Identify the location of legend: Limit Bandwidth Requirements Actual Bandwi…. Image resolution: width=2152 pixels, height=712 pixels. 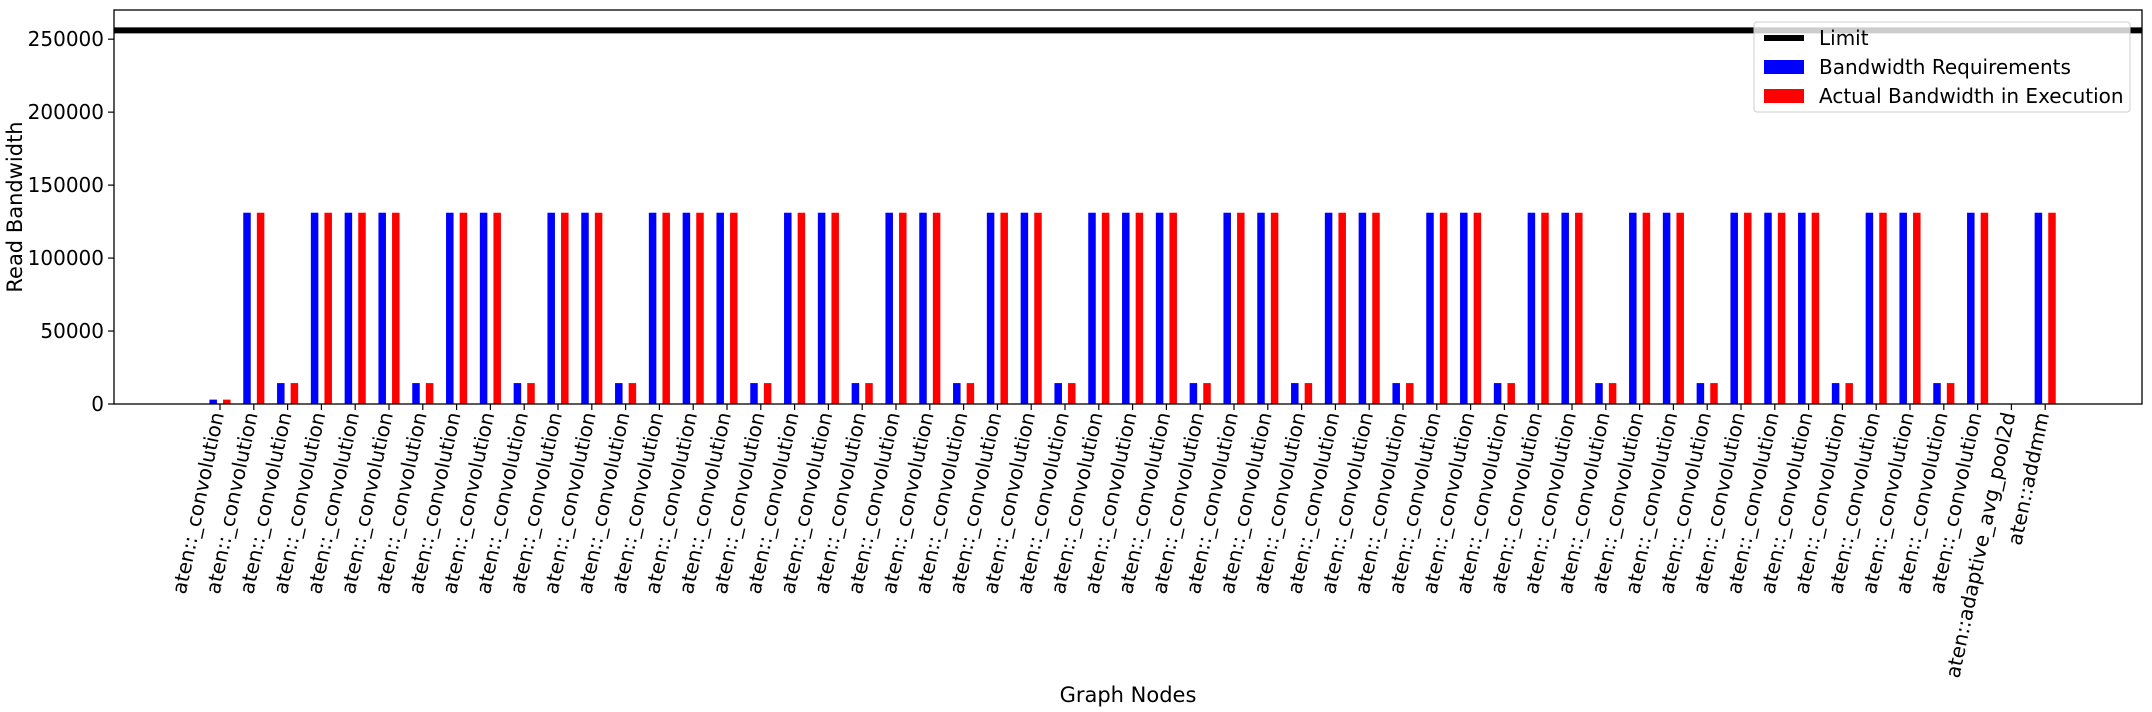
(1942, 67).